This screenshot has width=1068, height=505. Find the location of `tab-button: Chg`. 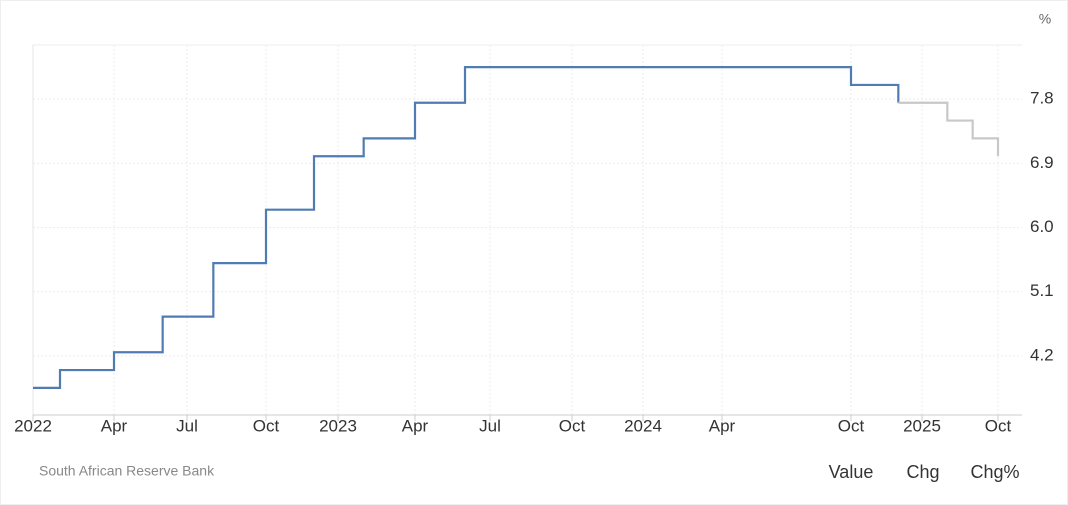

tab-button: Chg is located at coordinates (922, 472).